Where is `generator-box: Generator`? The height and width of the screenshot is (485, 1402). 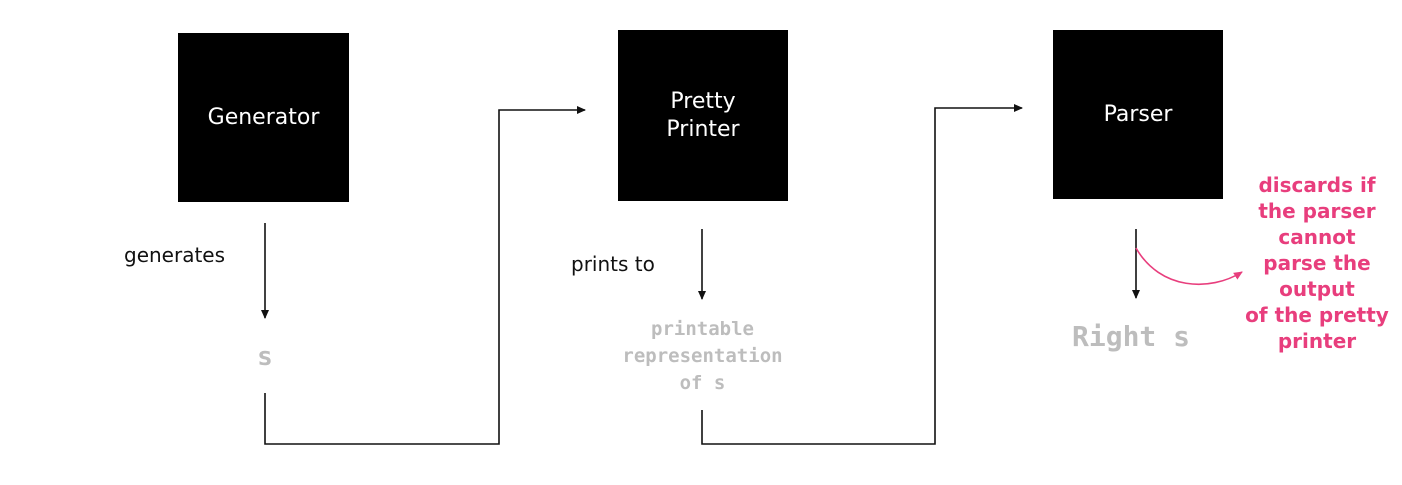
generator-box: Generator is located at coordinates (263, 117).